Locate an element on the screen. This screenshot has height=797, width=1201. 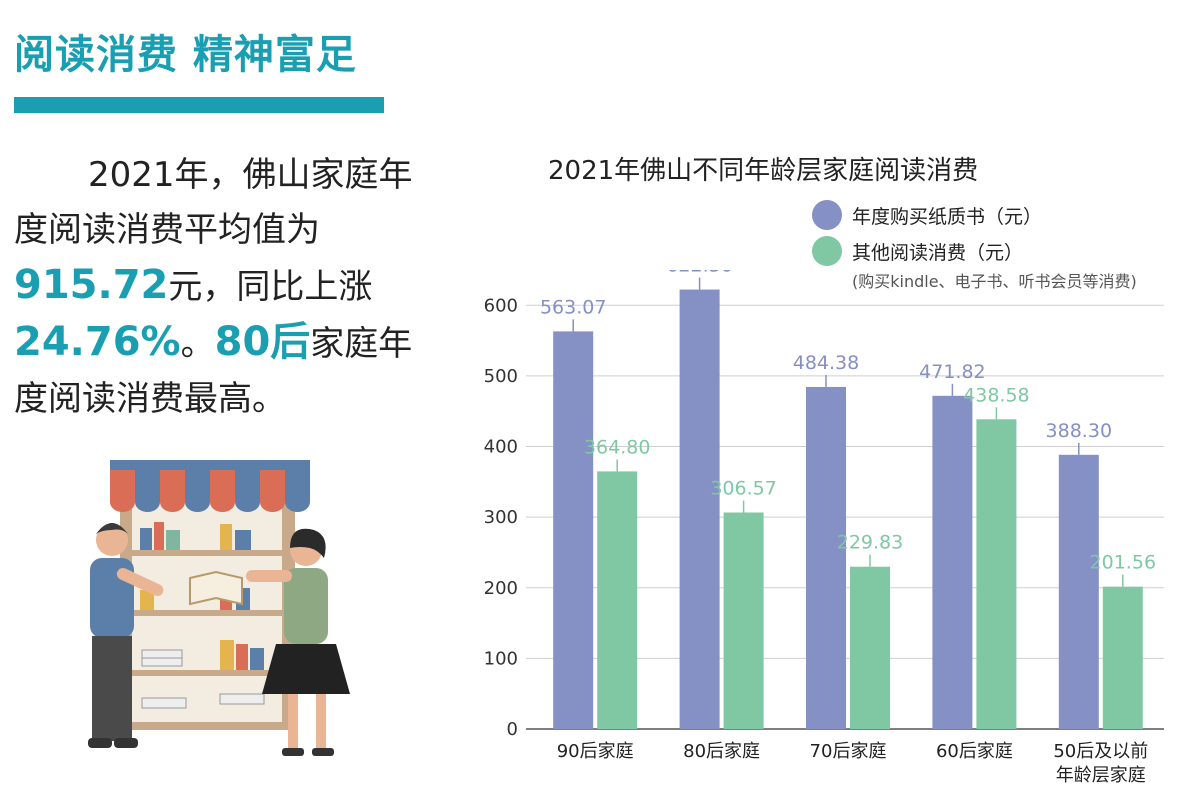
summary-part-2: 元，同比上涨 is located at coordinates (270, 287).